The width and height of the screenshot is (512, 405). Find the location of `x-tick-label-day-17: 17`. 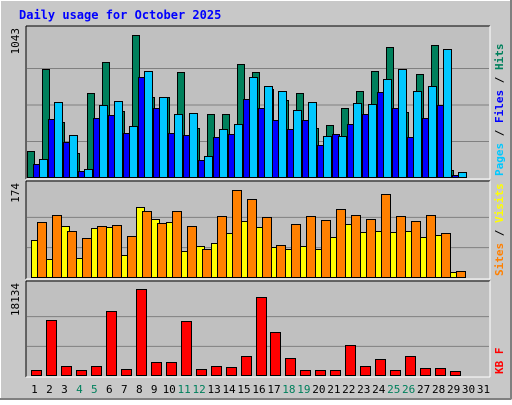

x-tick-label-day-17: 17 is located at coordinates (273, 389).